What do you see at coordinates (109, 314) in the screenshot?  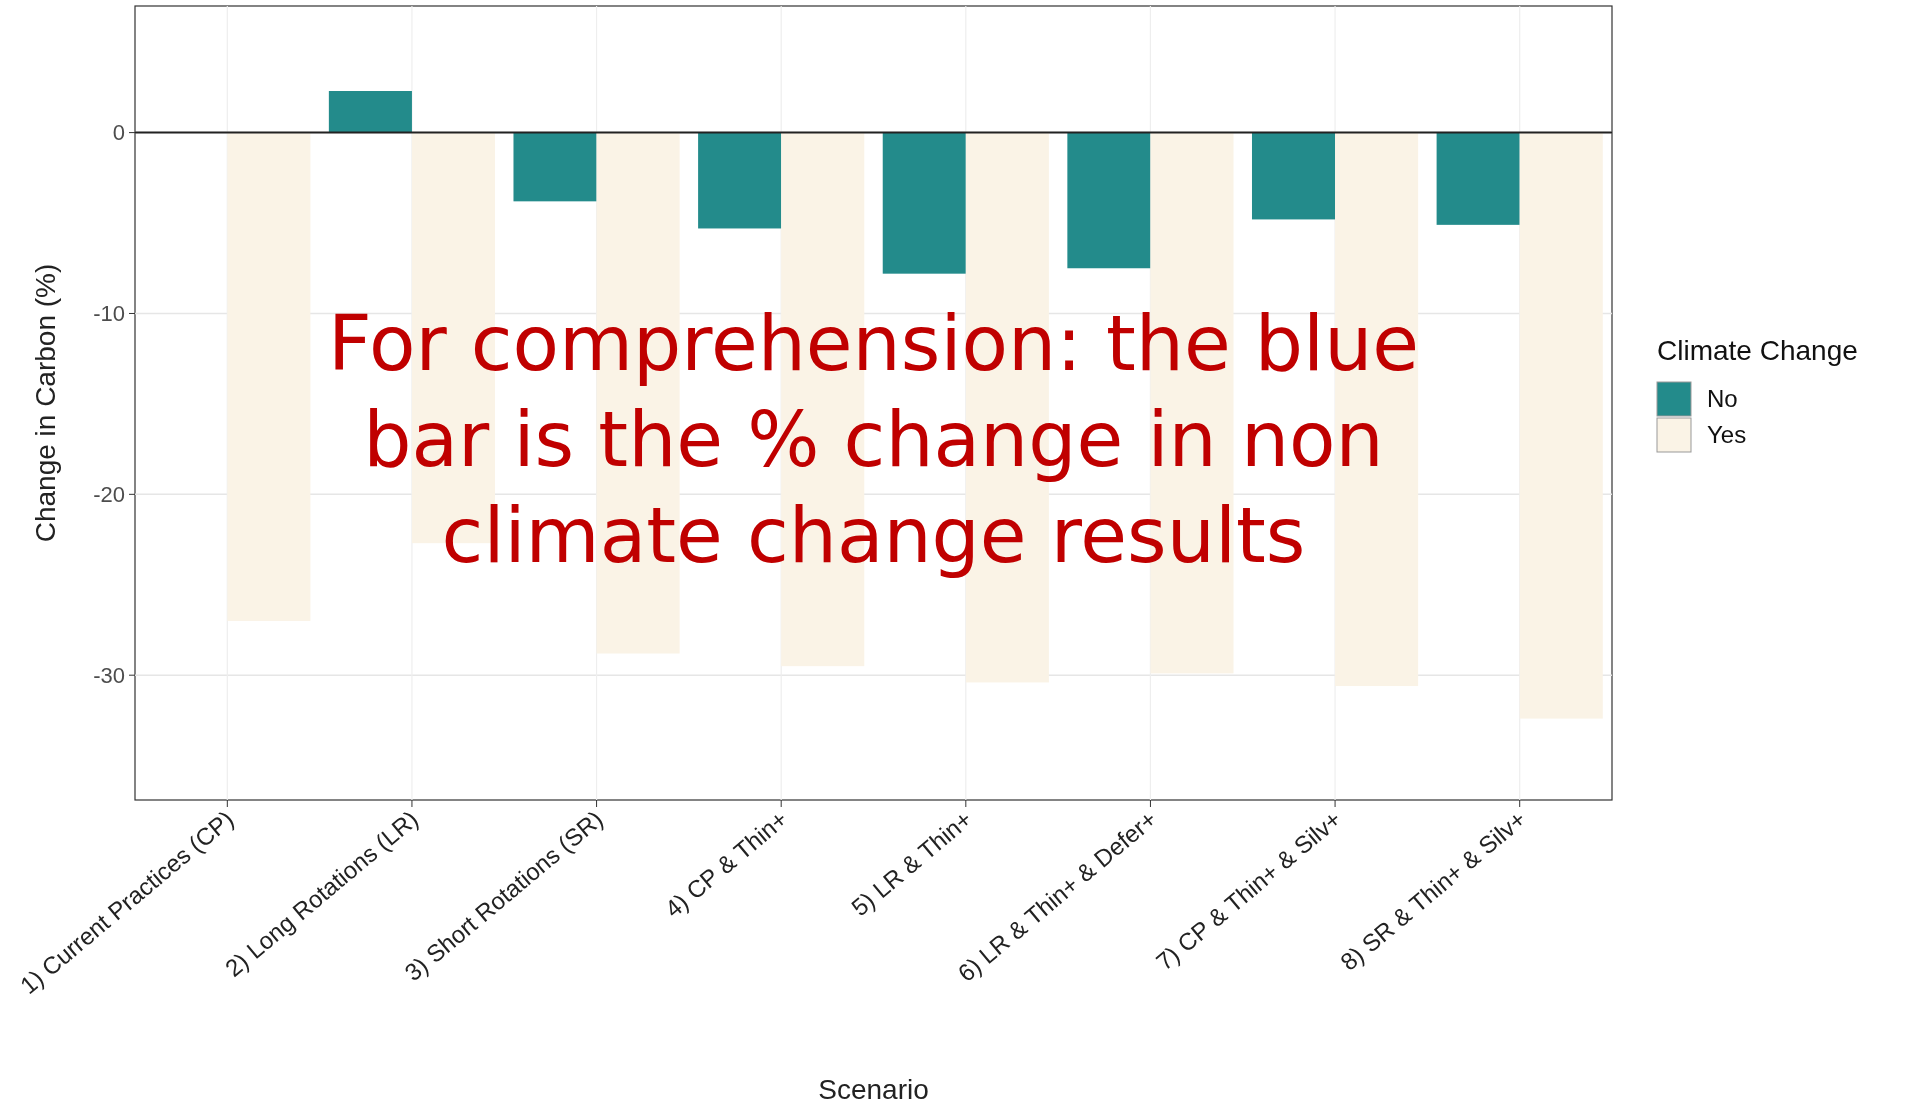 I see `y-tick-label: -10` at bounding box center [109, 314].